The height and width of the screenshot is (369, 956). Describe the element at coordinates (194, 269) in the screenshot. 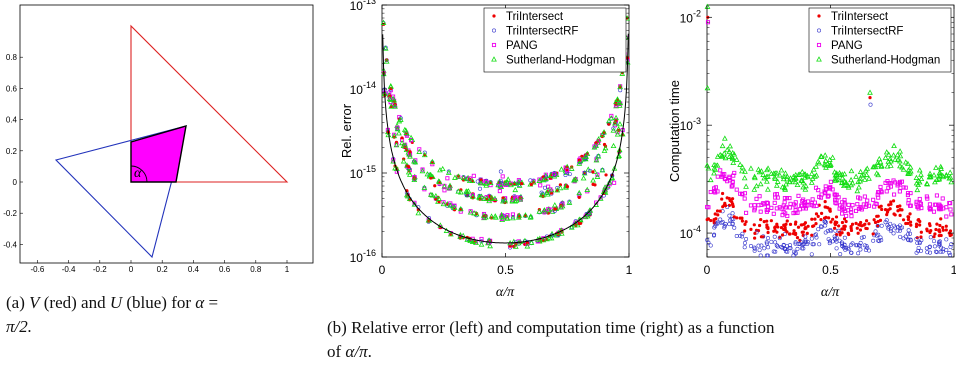

I see `figure-a-x-tick-label: 0.4` at that location.